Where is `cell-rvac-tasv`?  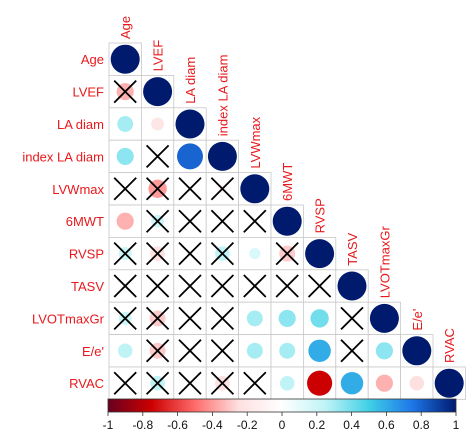 cell-rvac-tasv is located at coordinates (352, 383).